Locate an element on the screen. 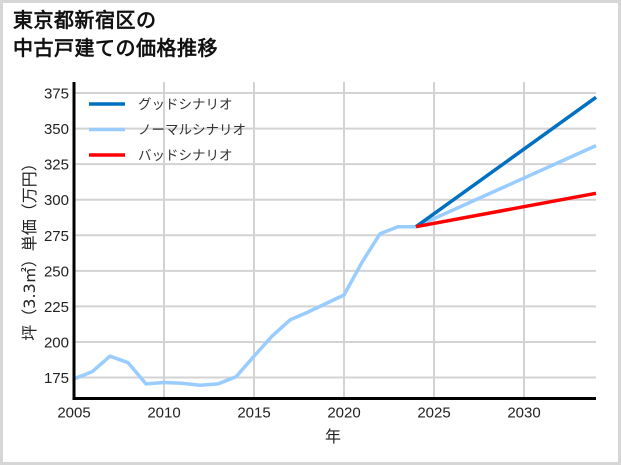 This screenshot has height=465, width=621. y-tick-labels: 175 200 225 250 275 300 325 350 375 is located at coordinates (56, 237).